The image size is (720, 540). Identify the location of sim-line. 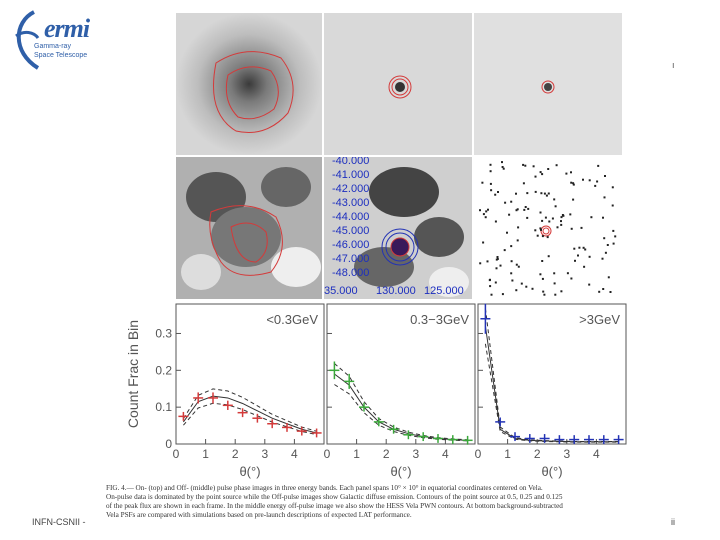
(551, 384).